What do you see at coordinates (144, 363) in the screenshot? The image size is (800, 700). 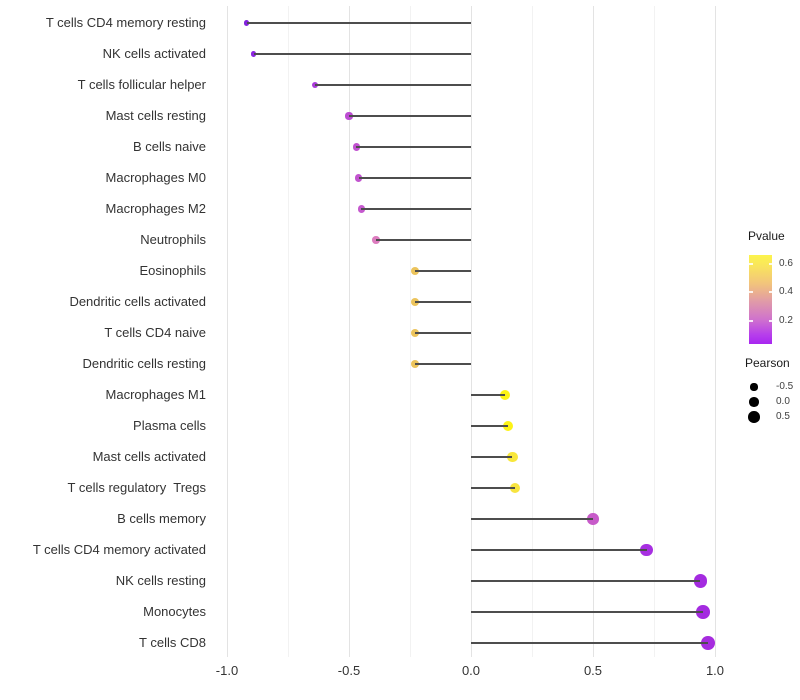 I see `category-label: Dendritic cells resting` at bounding box center [144, 363].